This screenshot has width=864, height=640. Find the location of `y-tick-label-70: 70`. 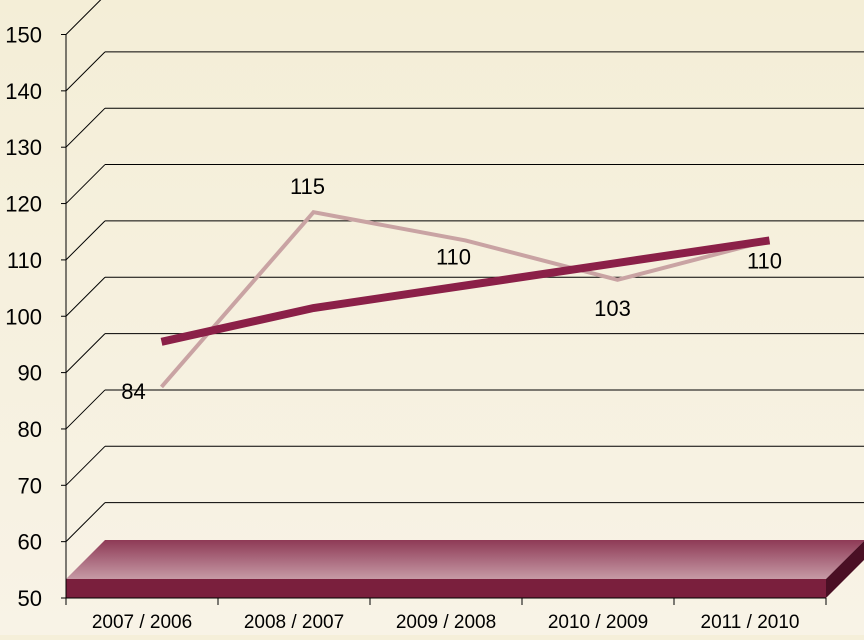

y-tick-label-70: 70 is located at coordinates (30, 485).